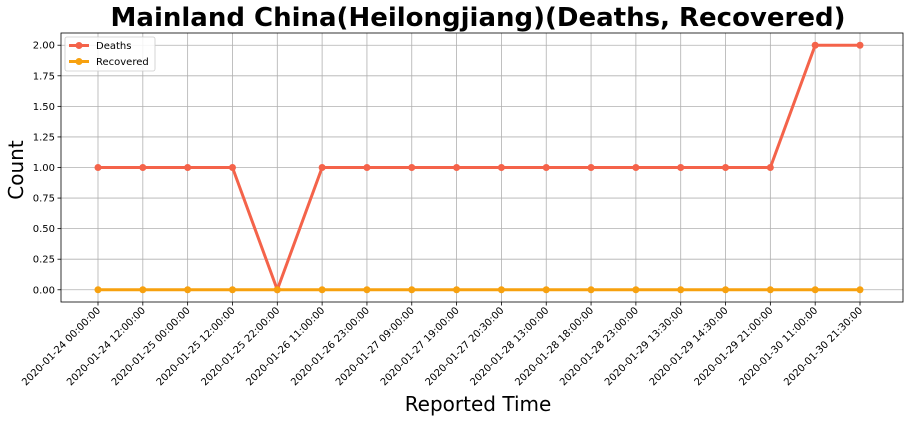 This screenshot has width=906, height=422. I want to click on x-tick-label: 2020-01-28 18:00:00, so click(554, 346).